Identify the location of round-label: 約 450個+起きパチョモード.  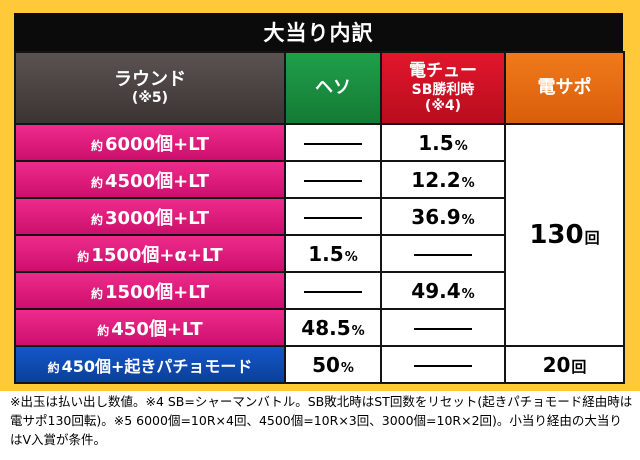
(150, 364).